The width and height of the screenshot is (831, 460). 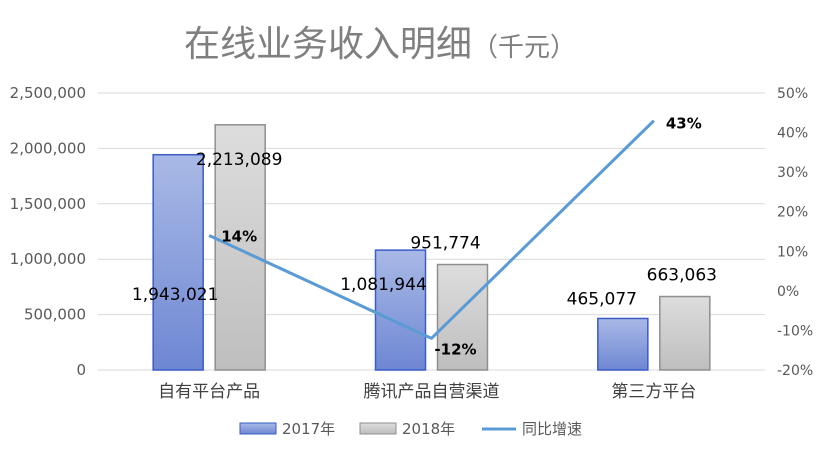 What do you see at coordinates (684, 124) in the screenshot?
I see `growth-label: 43%` at bounding box center [684, 124].